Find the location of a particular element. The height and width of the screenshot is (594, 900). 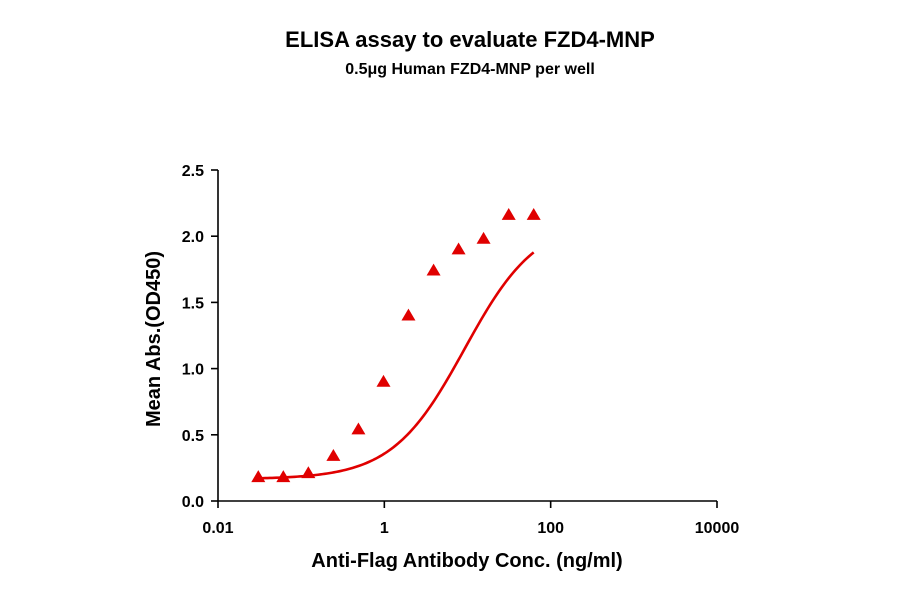

y-tick-label-2: 1.0 is located at coordinates (193, 370).